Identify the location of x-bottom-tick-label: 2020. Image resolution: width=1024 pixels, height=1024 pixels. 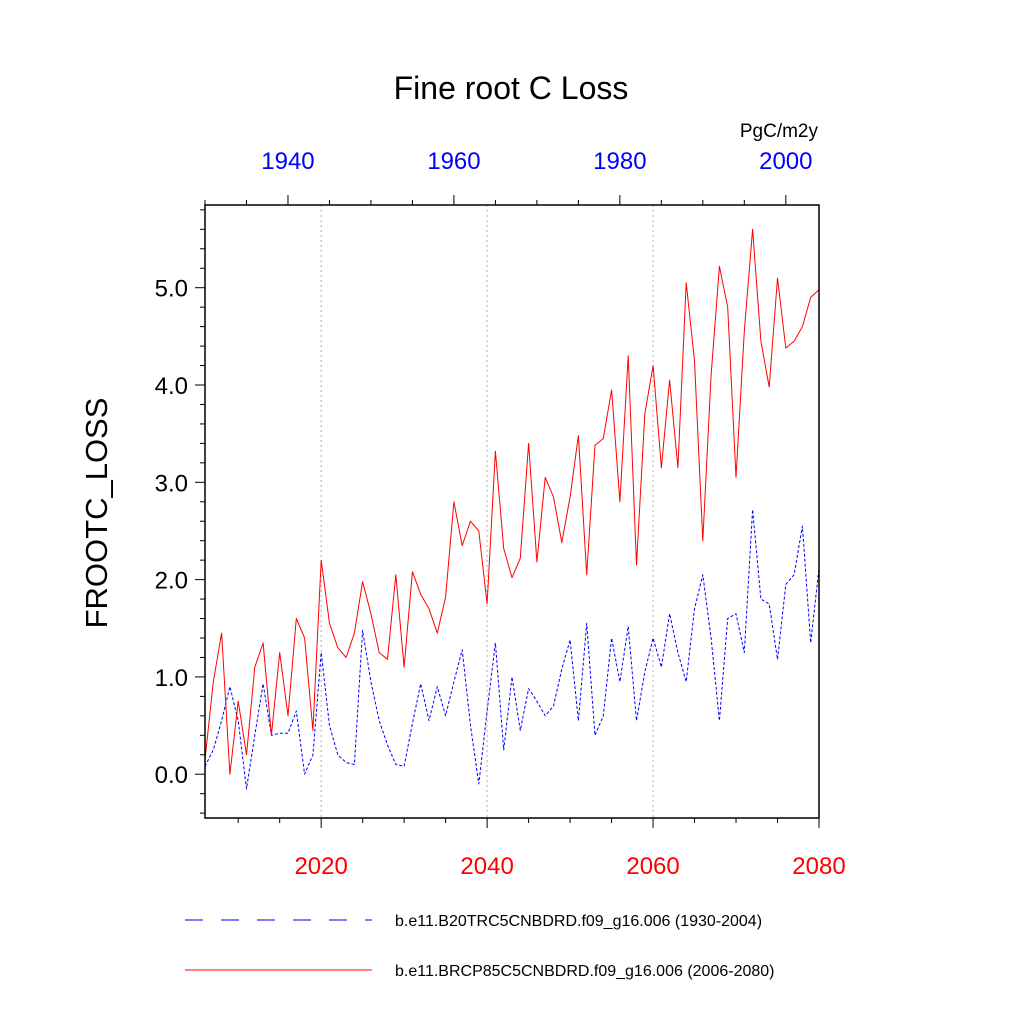
(320, 866).